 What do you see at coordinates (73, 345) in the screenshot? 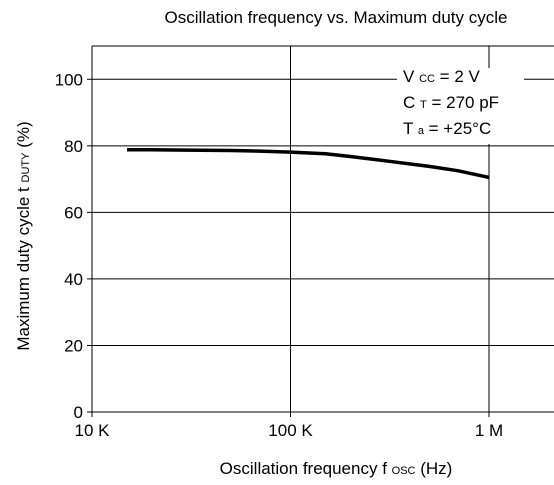
I see `y-tick-label: 20` at bounding box center [73, 345].